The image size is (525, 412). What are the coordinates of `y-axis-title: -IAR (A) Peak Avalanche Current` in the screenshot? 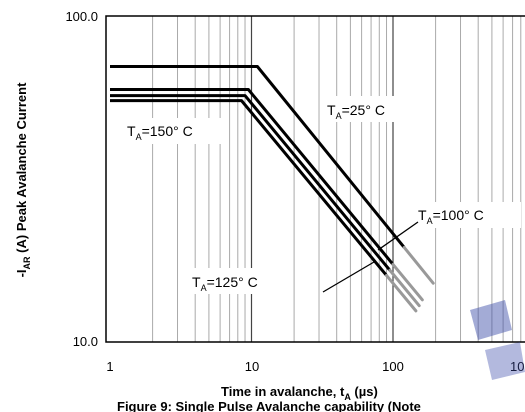 It's located at (23, 179).